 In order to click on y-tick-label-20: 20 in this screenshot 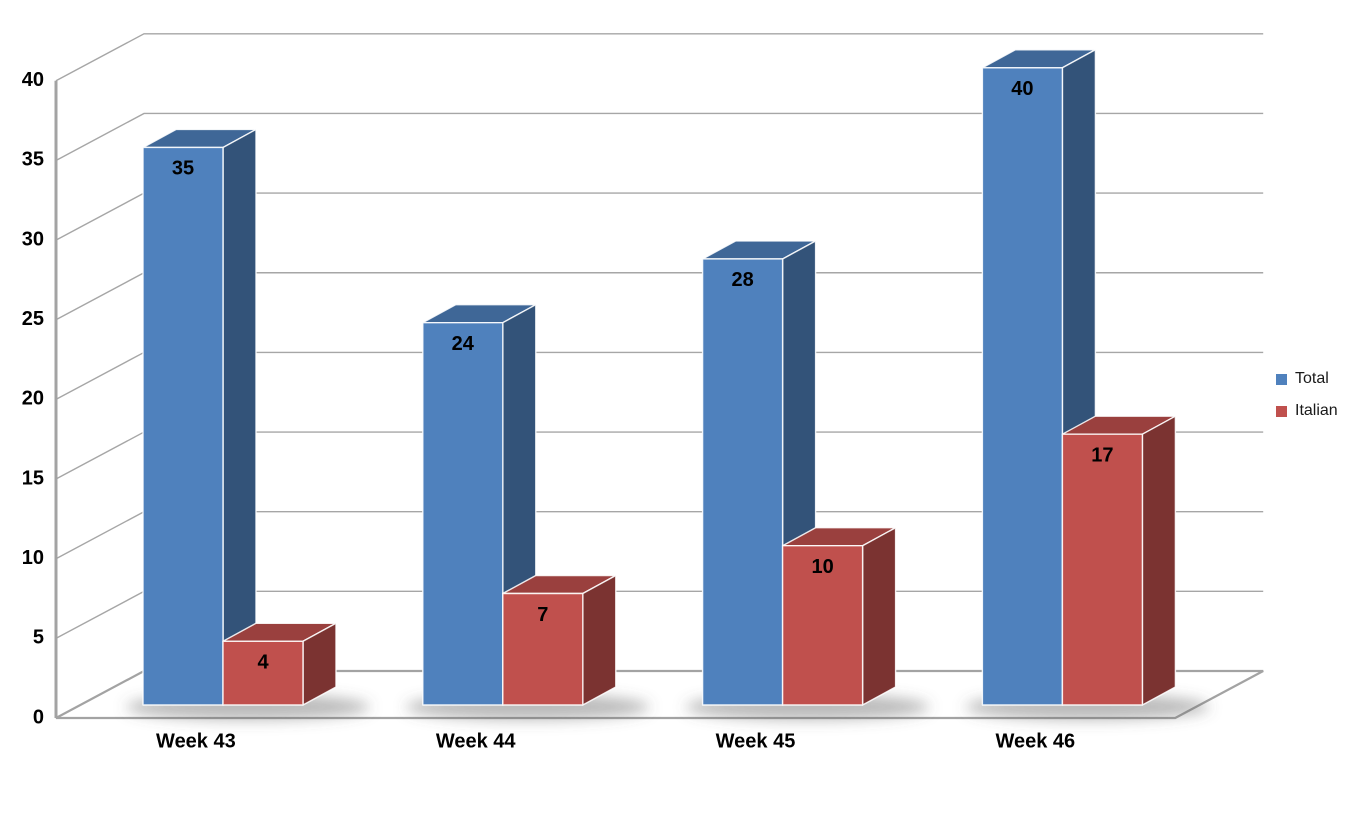, I will do `click(33, 399)`.